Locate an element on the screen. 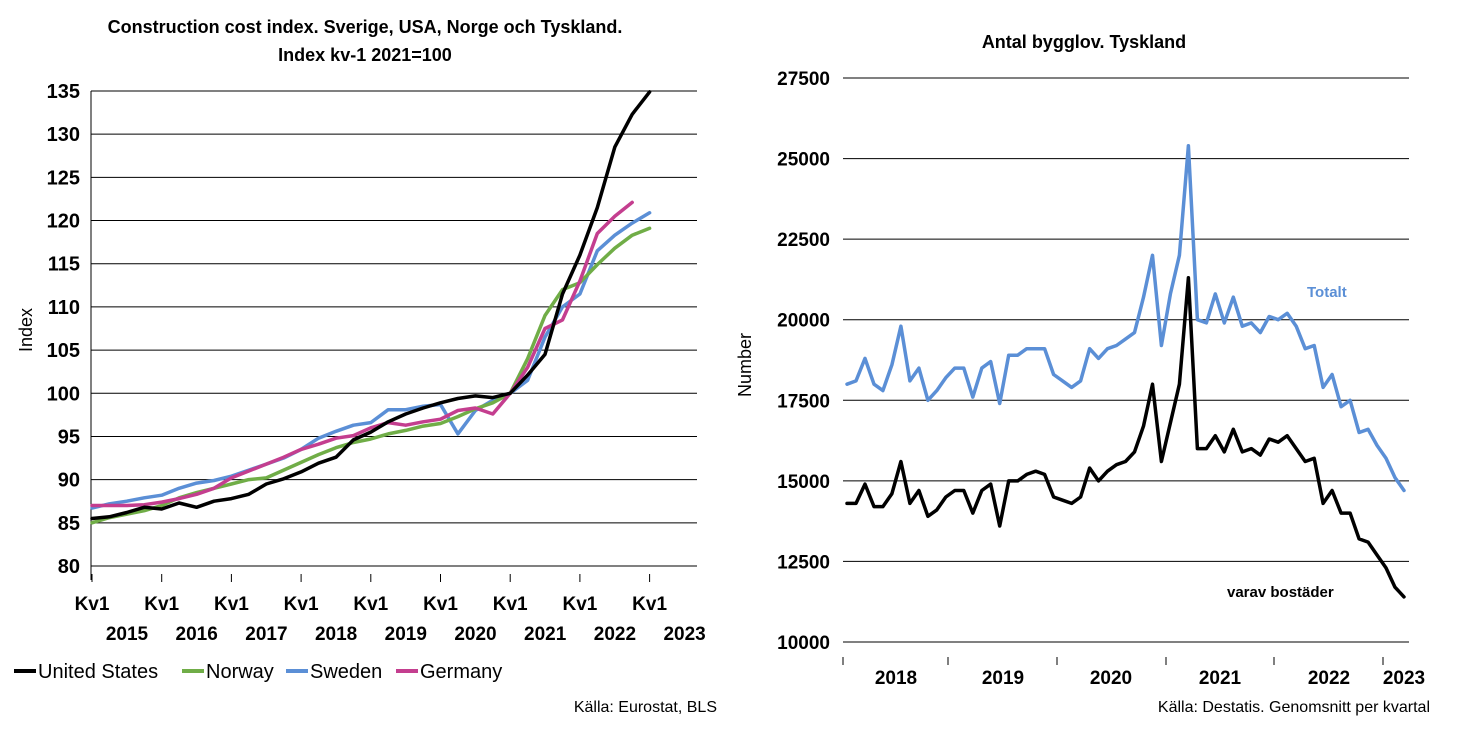 The width and height of the screenshot is (1468, 737). y-tick-label: 95 is located at coordinates (69, 437).